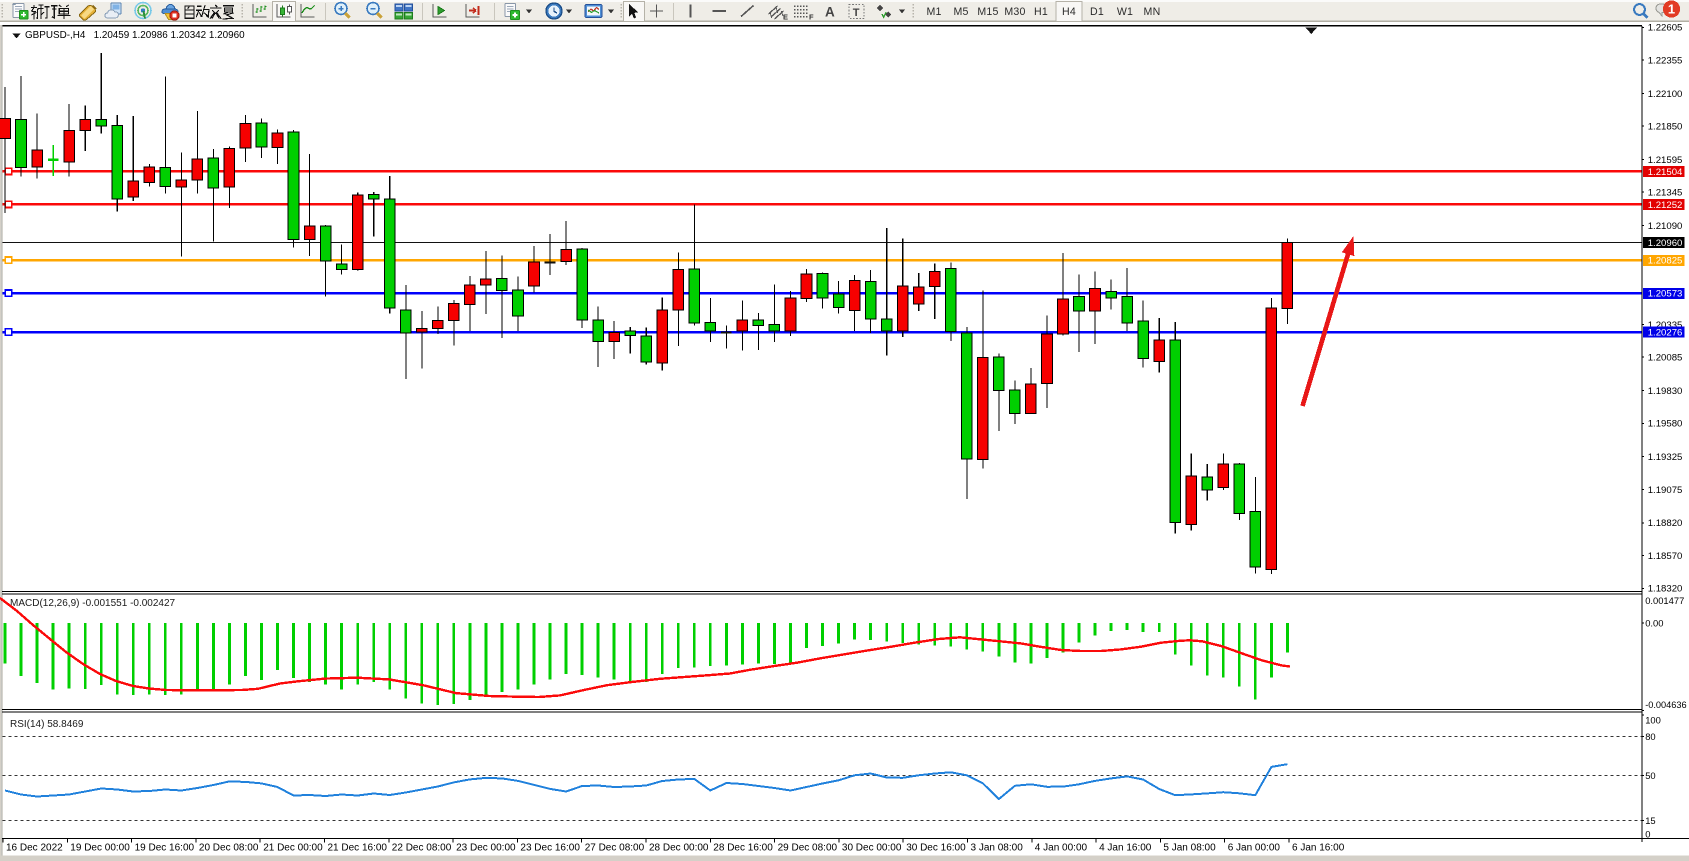 Image resolution: width=1689 pixels, height=861 pixels. I want to click on svg-text: 21 Dec 00:00, so click(293, 848).